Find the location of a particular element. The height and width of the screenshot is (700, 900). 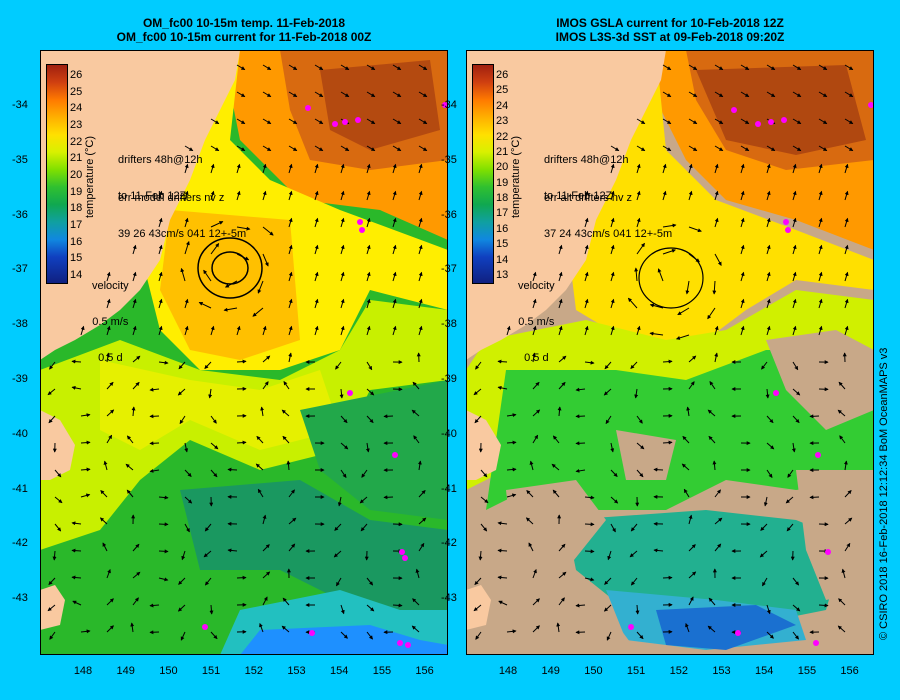

left-colorbar-tick: 23 is located at coordinates (76, 125).